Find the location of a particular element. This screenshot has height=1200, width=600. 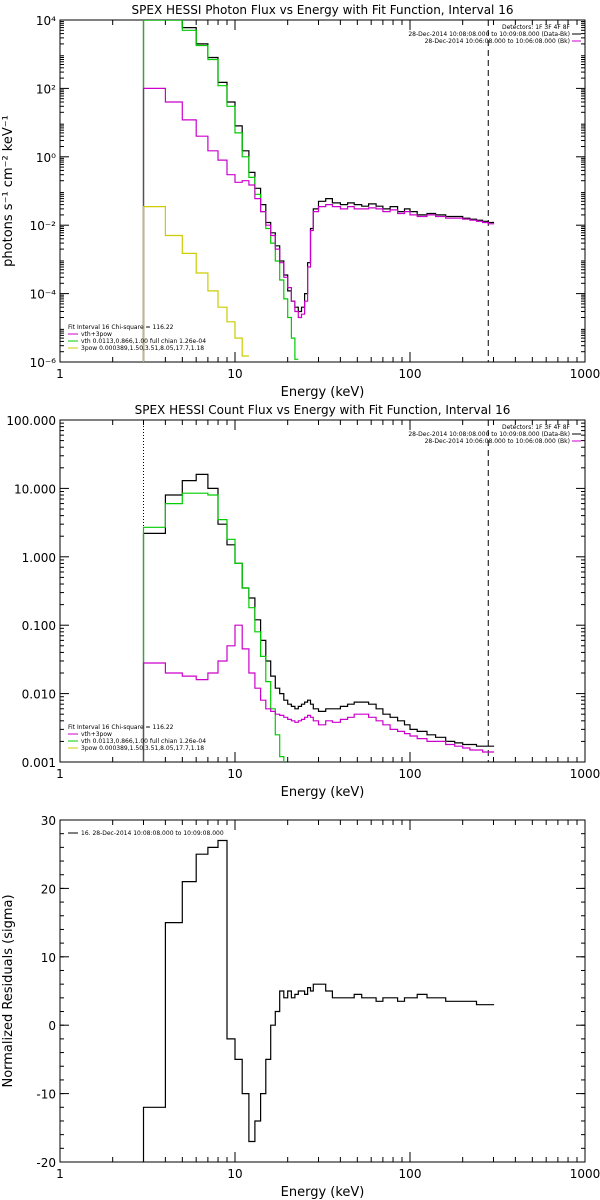

y-tick-label: 20 is located at coordinates (48, 889).